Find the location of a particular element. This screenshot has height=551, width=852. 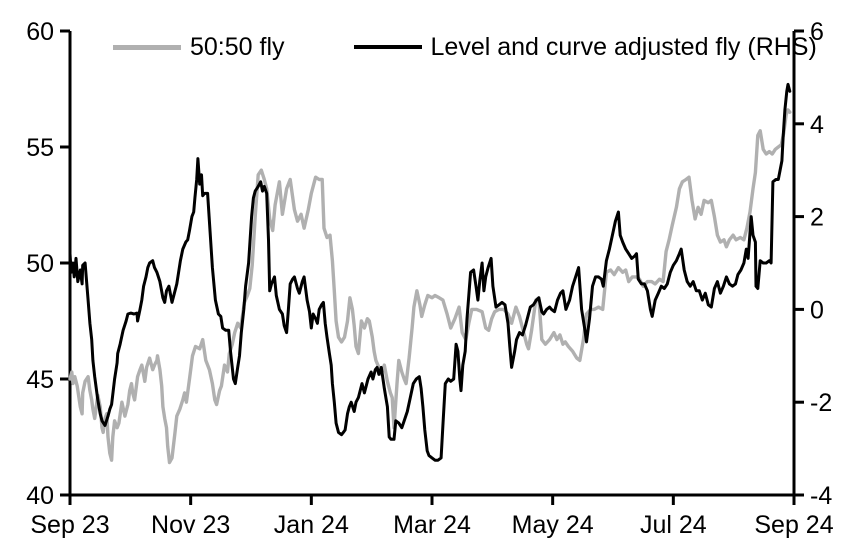

legend-item-level-curve-adjusted-fly: Level and curve adjusted fly (RHS) is located at coordinates (585, 46).